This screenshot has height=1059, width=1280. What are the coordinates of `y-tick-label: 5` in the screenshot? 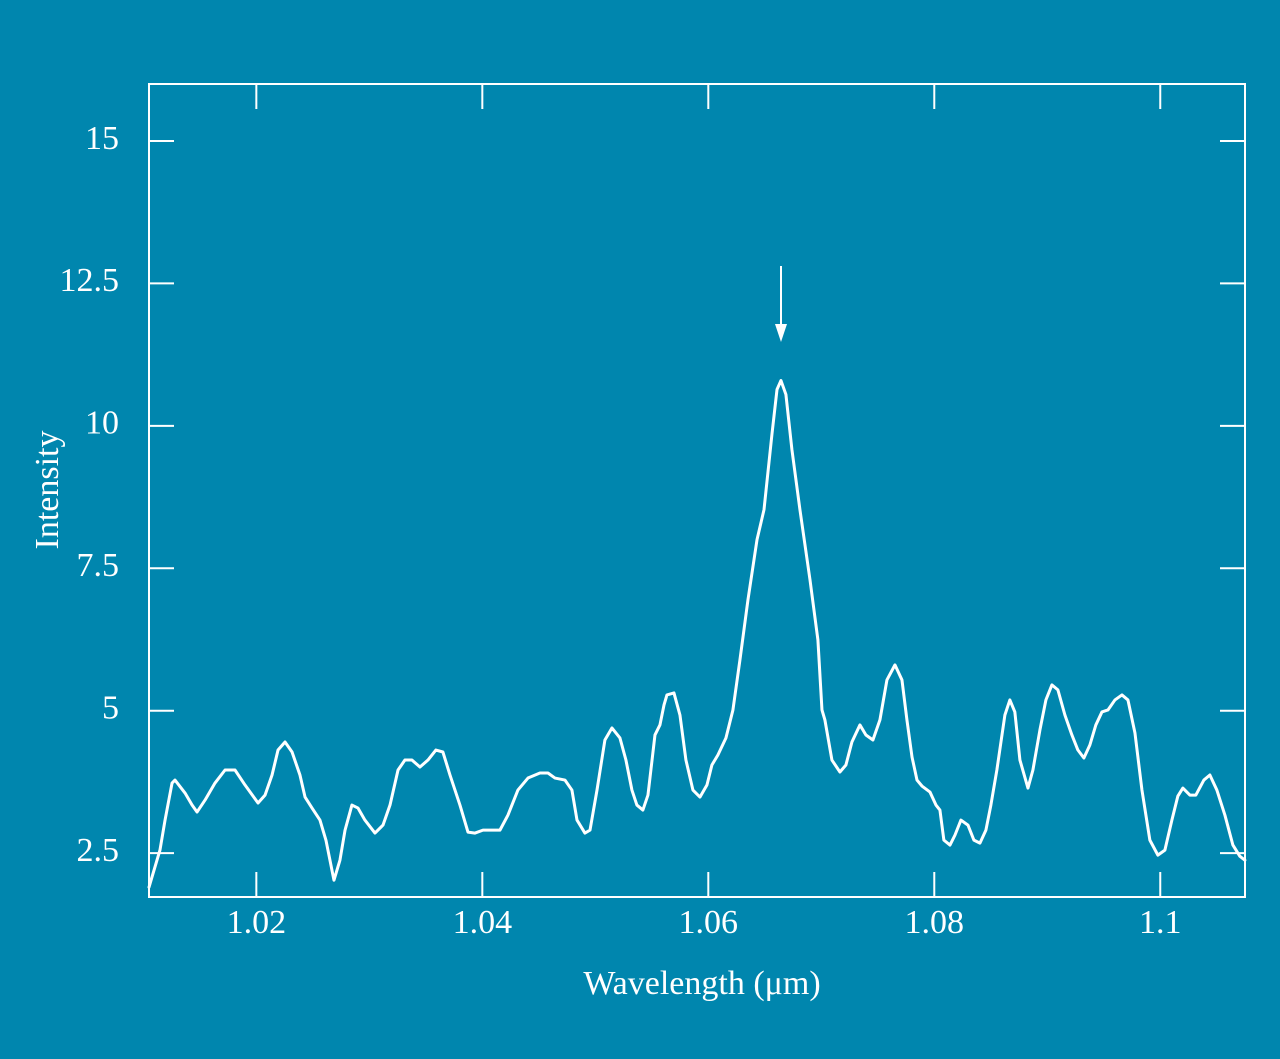 It's located at (110, 707).